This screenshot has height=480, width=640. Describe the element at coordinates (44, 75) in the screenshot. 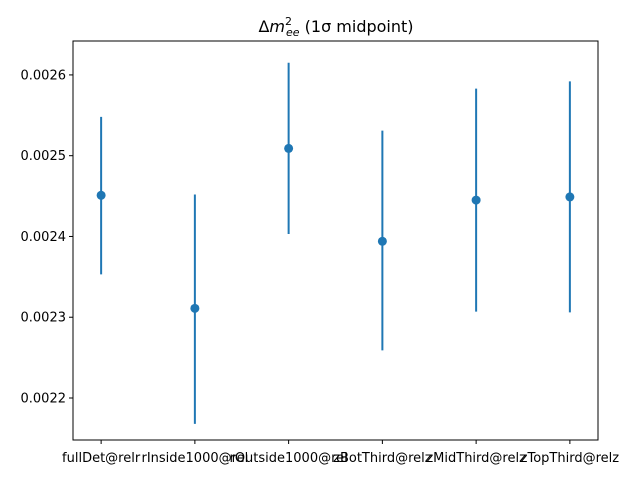

I see `y-tick-label: 0.0026` at that location.